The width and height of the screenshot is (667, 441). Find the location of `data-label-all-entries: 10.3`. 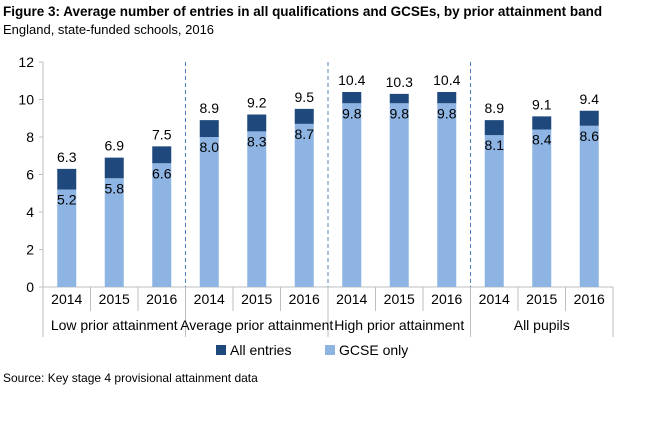

data-label-all-entries: 10.3 is located at coordinates (399, 82).